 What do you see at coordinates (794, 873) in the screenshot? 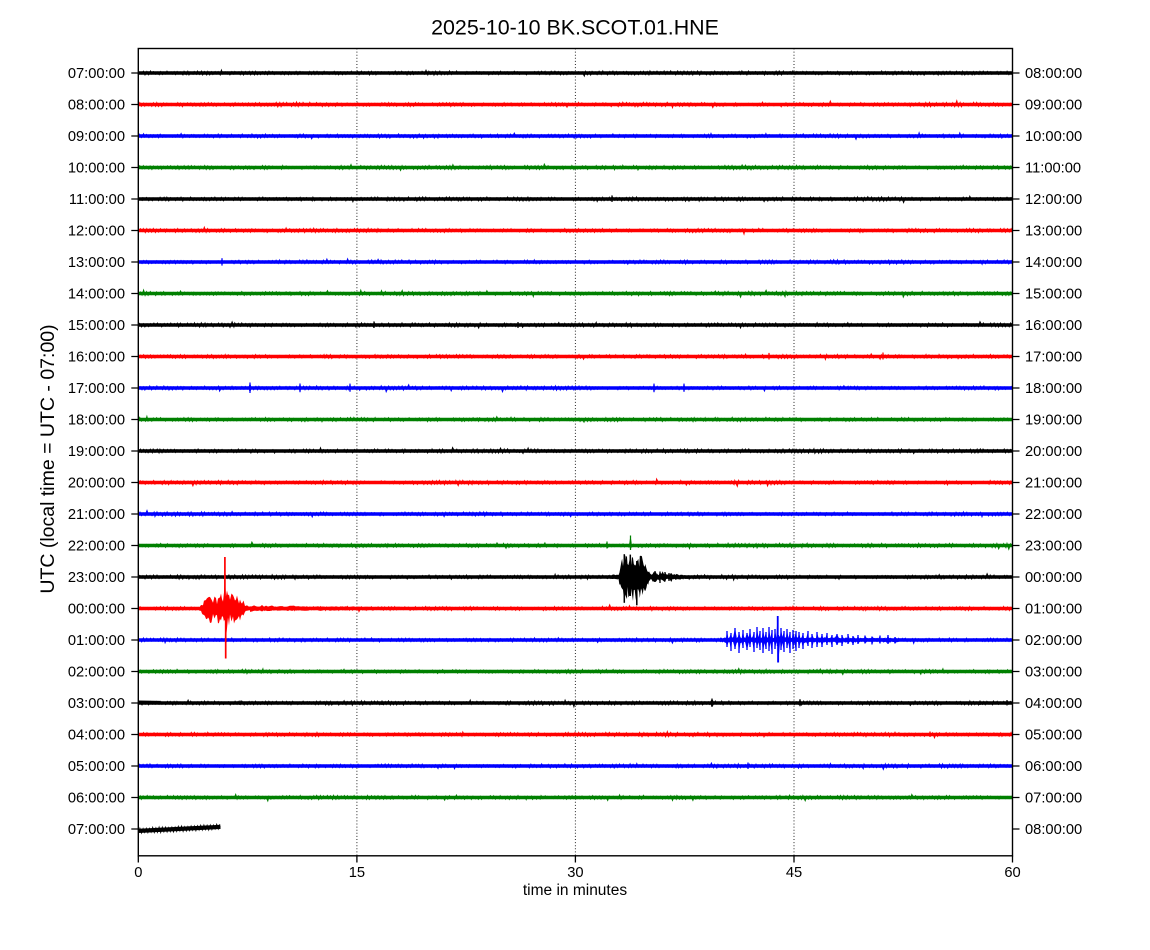
I see `svg-text: 45` at bounding box center [794, 873].